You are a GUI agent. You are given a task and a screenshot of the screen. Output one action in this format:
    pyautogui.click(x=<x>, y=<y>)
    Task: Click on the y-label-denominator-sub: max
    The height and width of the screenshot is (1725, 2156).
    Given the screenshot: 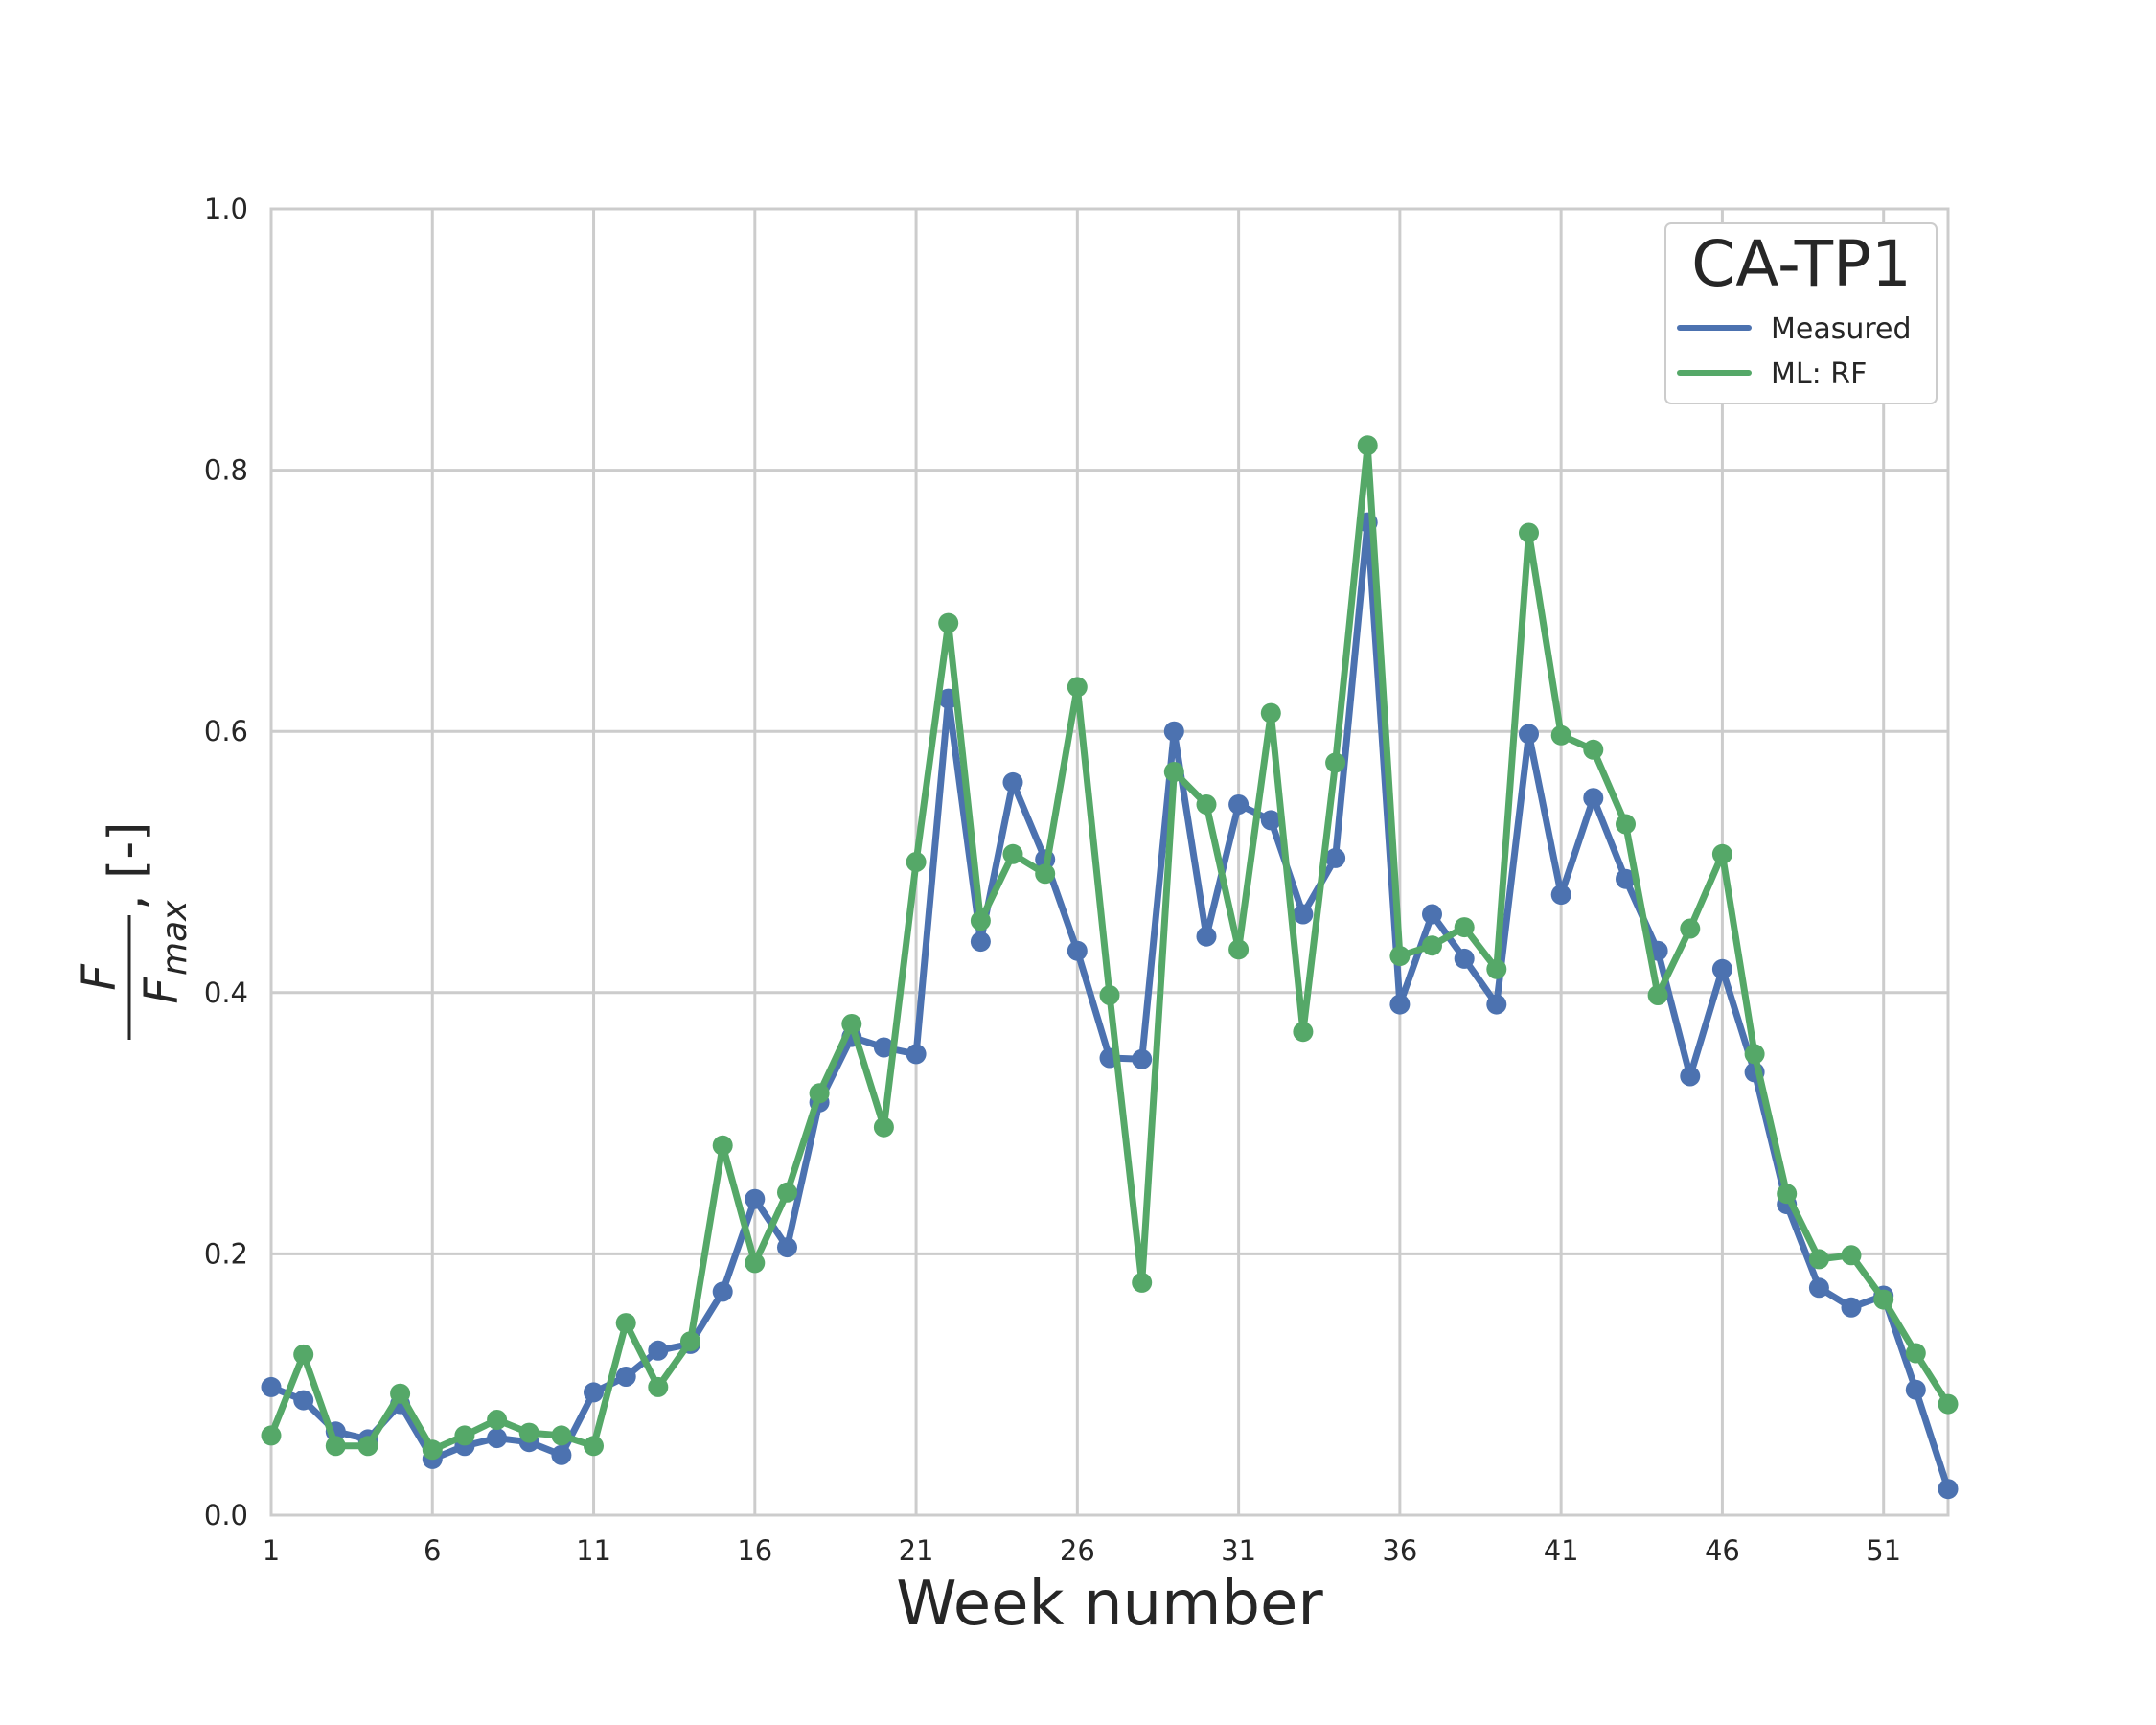 What is the action you would take?
    pyautogui.click(x=175, y=938)
    